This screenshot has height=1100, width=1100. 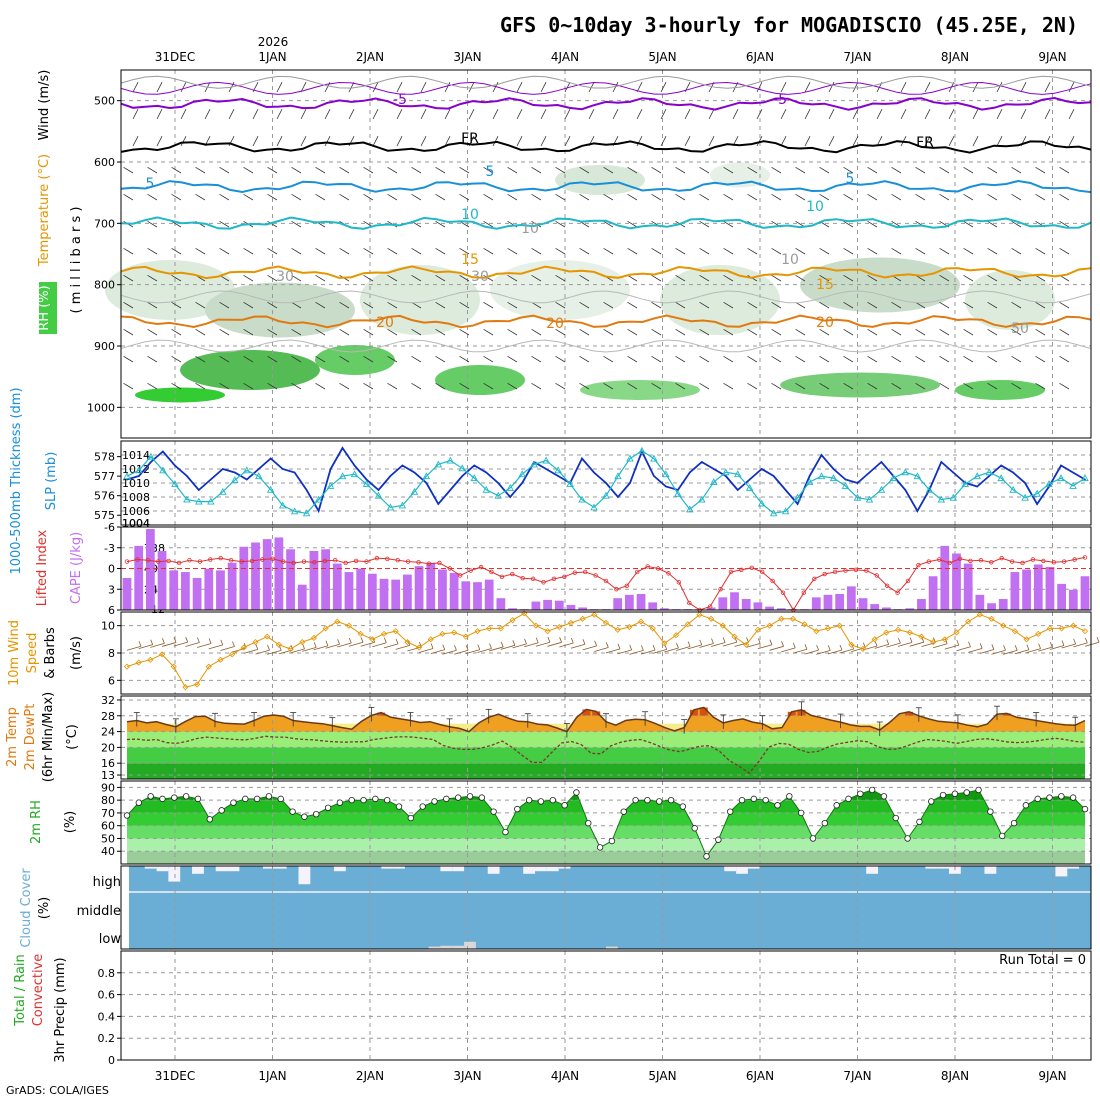 I want to click on rh-line, so click(x=606, y=823).